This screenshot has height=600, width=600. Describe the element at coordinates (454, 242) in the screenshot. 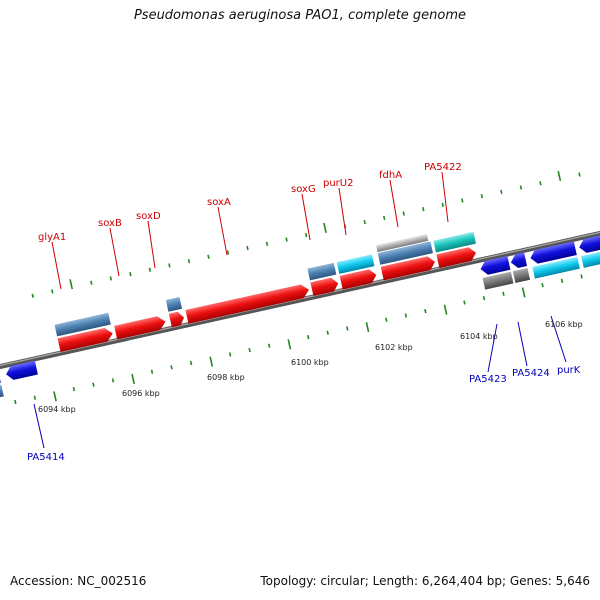

I see `PA5422-gene-box` at that location.